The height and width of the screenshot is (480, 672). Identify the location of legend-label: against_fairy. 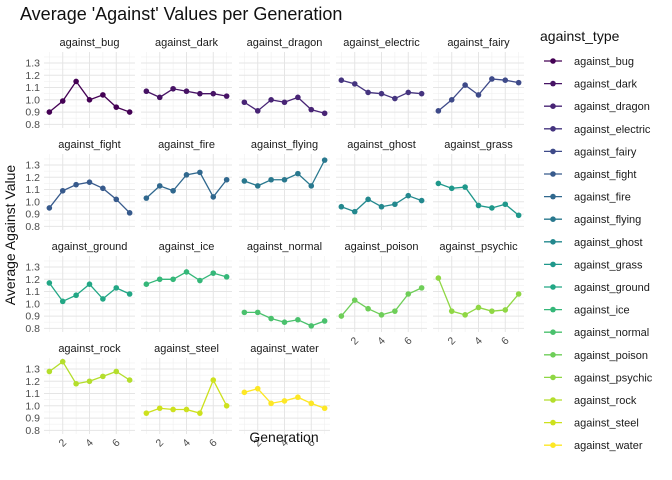
(605, 152).